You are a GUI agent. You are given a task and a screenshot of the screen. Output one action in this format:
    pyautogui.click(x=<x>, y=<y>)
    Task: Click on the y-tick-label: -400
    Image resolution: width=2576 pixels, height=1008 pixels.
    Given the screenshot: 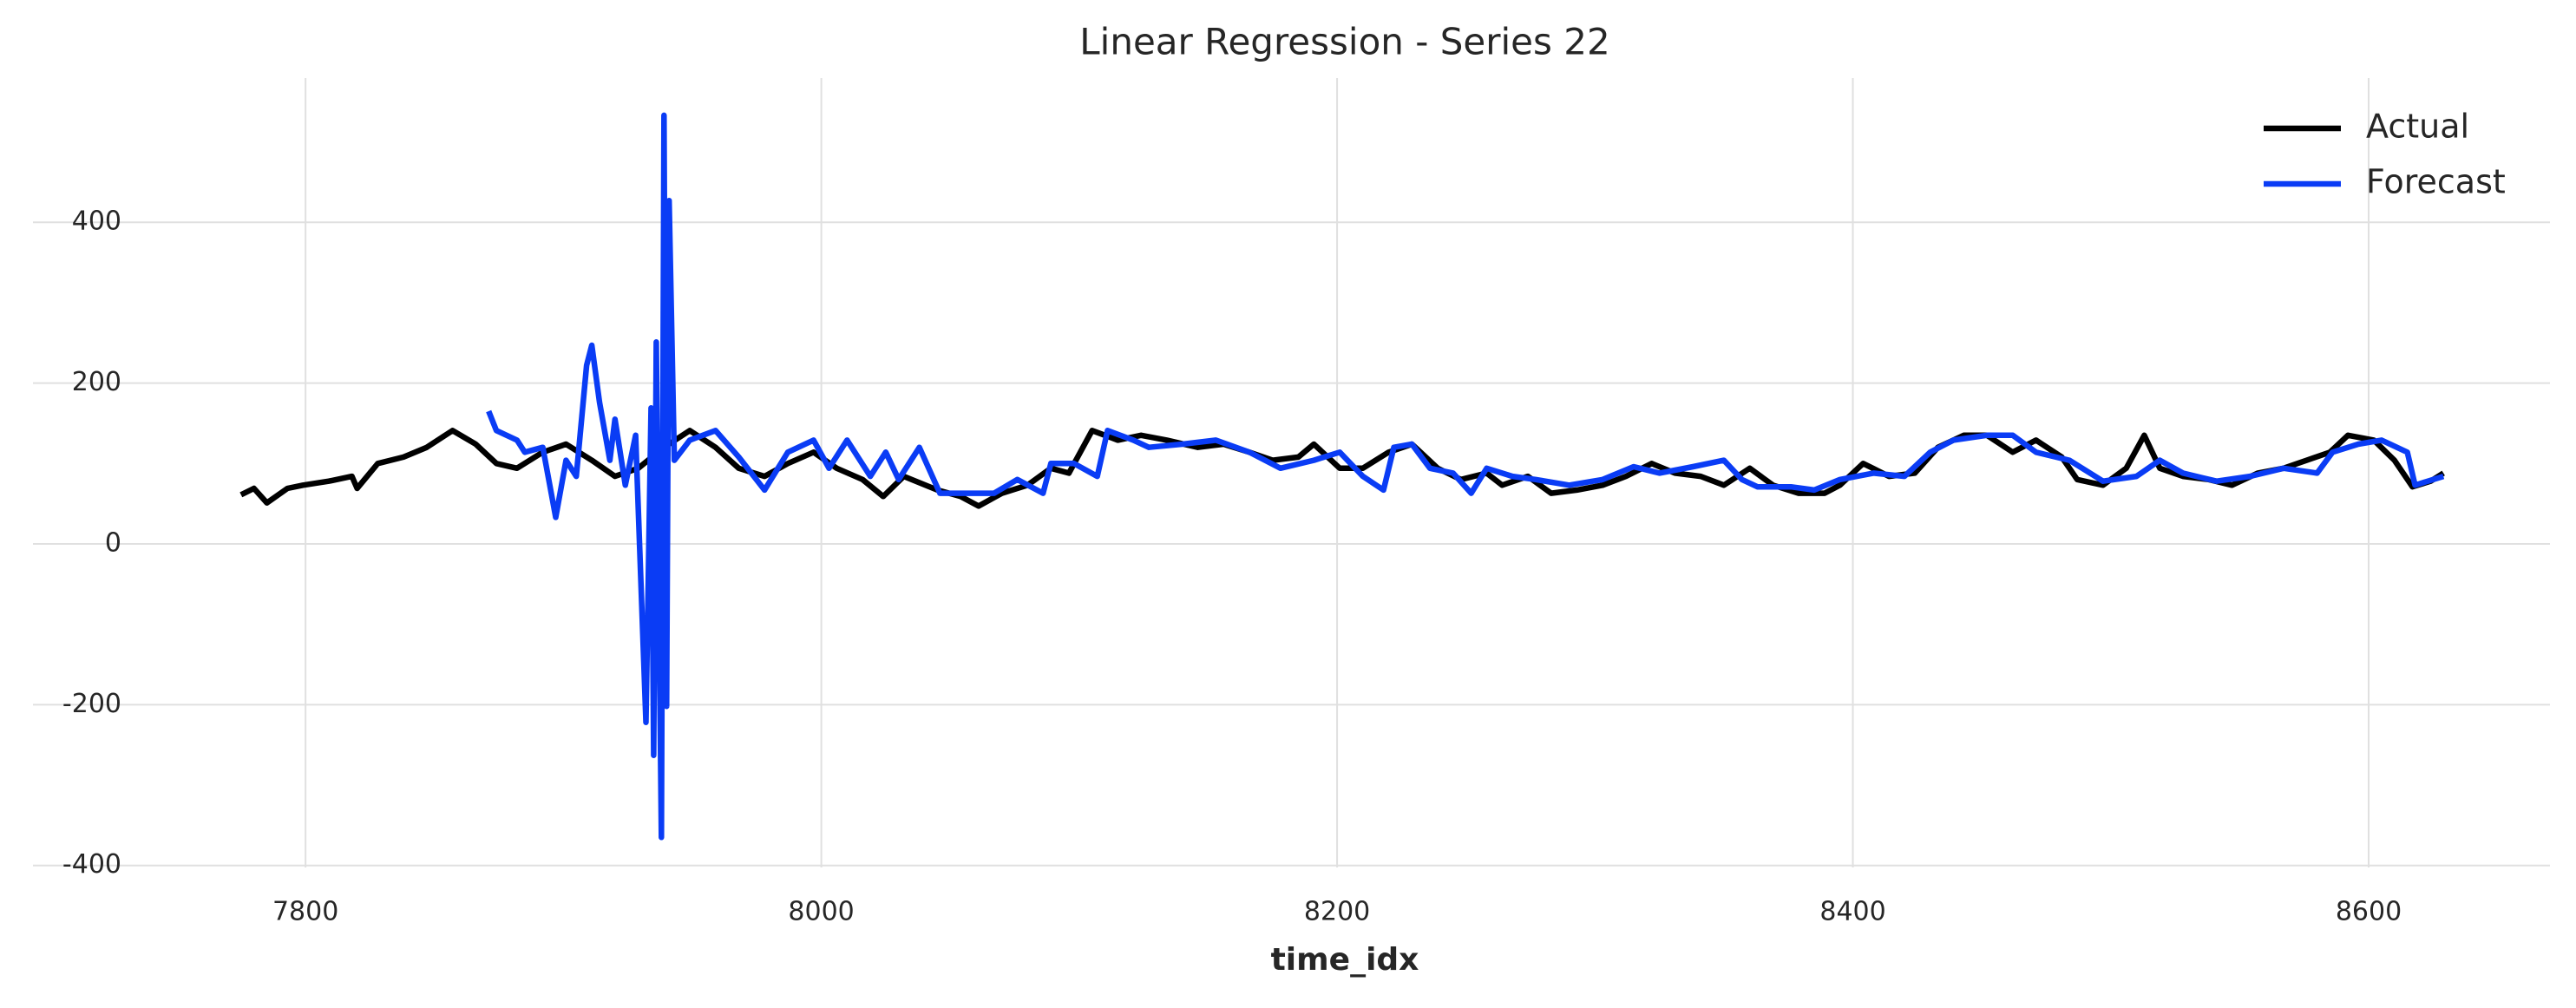 What is the action you would take?
    pyautogui.click(x=91, y=864)
    